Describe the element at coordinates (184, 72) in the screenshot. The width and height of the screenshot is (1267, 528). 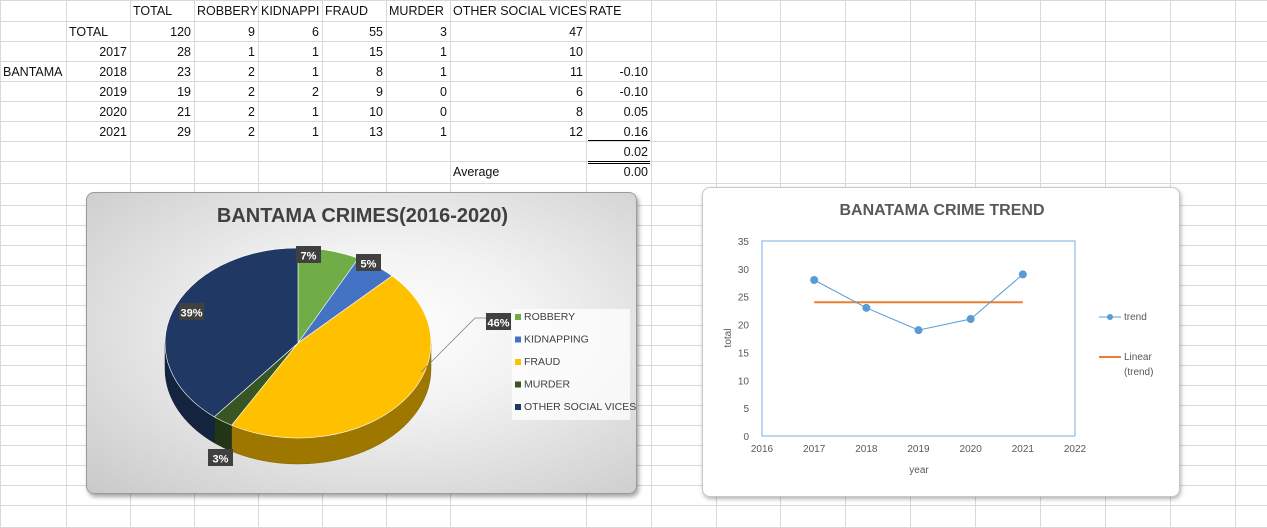
I see `data-cell: 23` at that location.